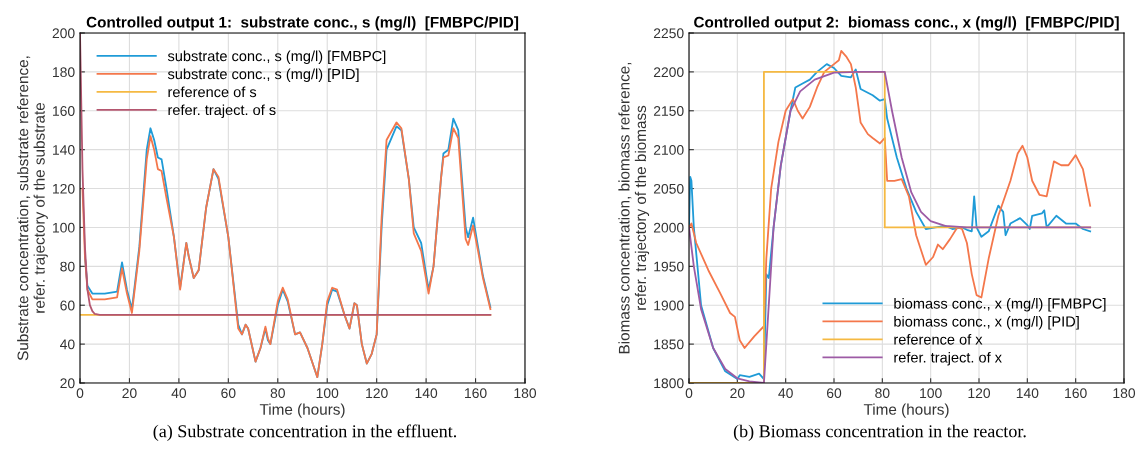 The height and width of the screenshot is (459, 1140). What do you see at coordinates (64, 188) in the screenshot?
I see `y-tick-label: 120` at bounding box center [64, 188].